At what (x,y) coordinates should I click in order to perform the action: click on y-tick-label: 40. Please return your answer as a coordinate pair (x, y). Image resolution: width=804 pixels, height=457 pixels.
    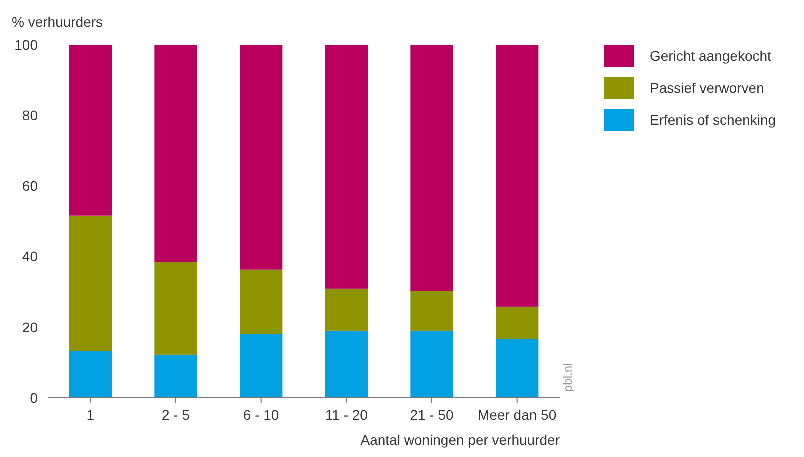
    Looking at the image, I should click on (30, 256).